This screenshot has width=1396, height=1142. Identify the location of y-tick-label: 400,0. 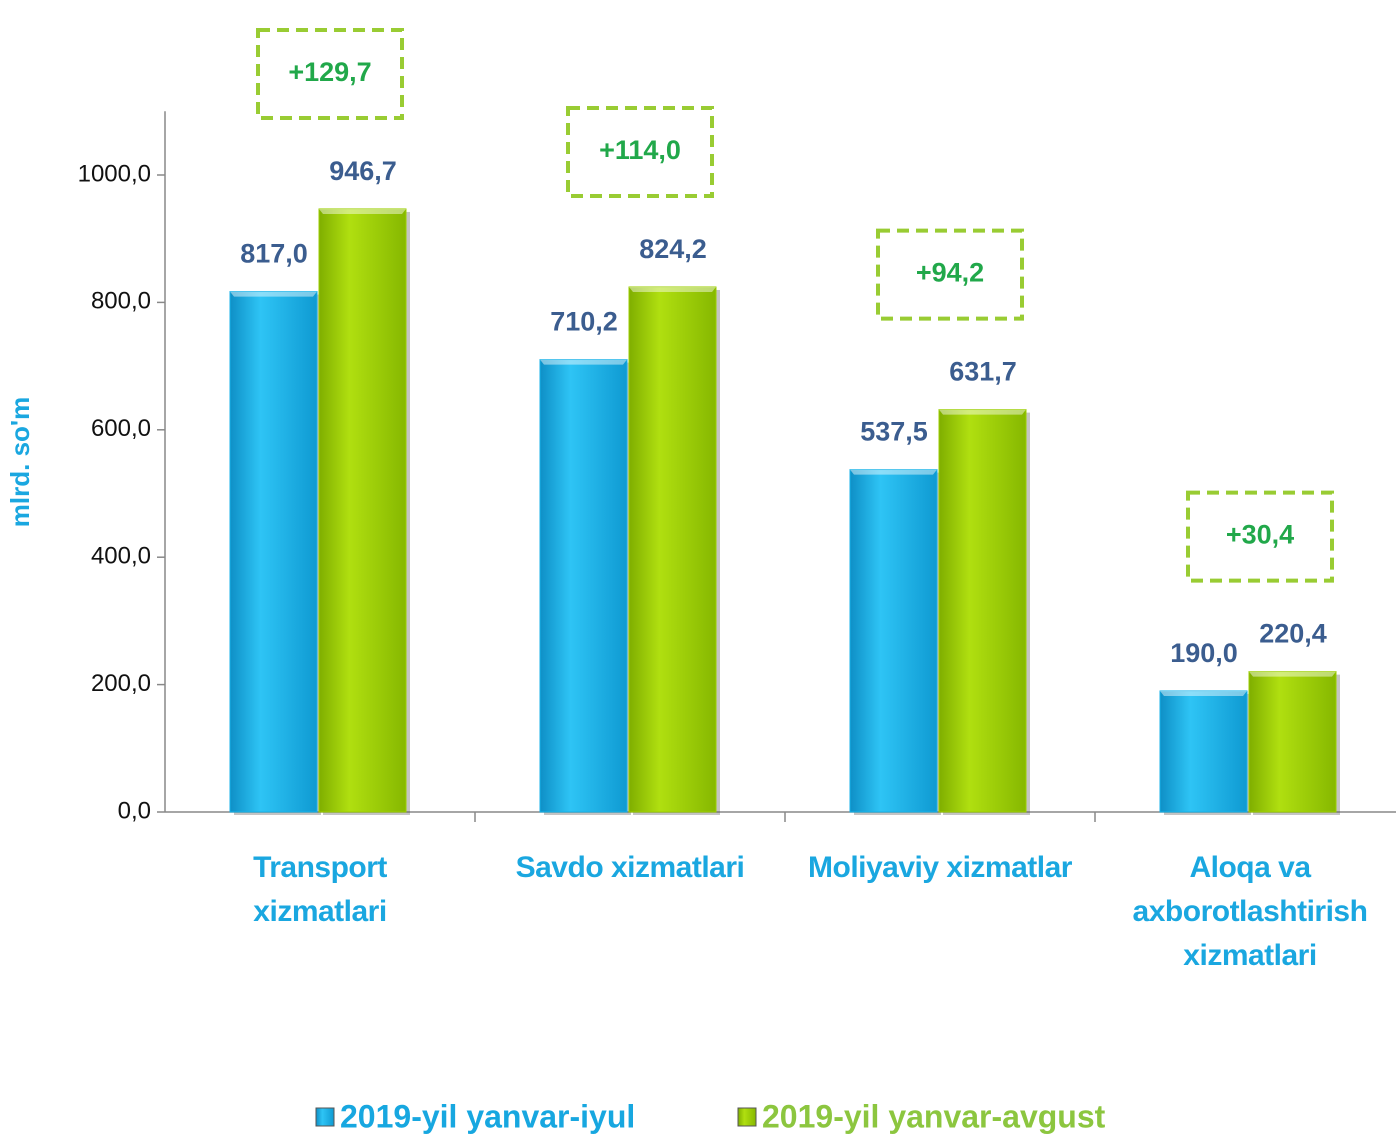
(121, 556).